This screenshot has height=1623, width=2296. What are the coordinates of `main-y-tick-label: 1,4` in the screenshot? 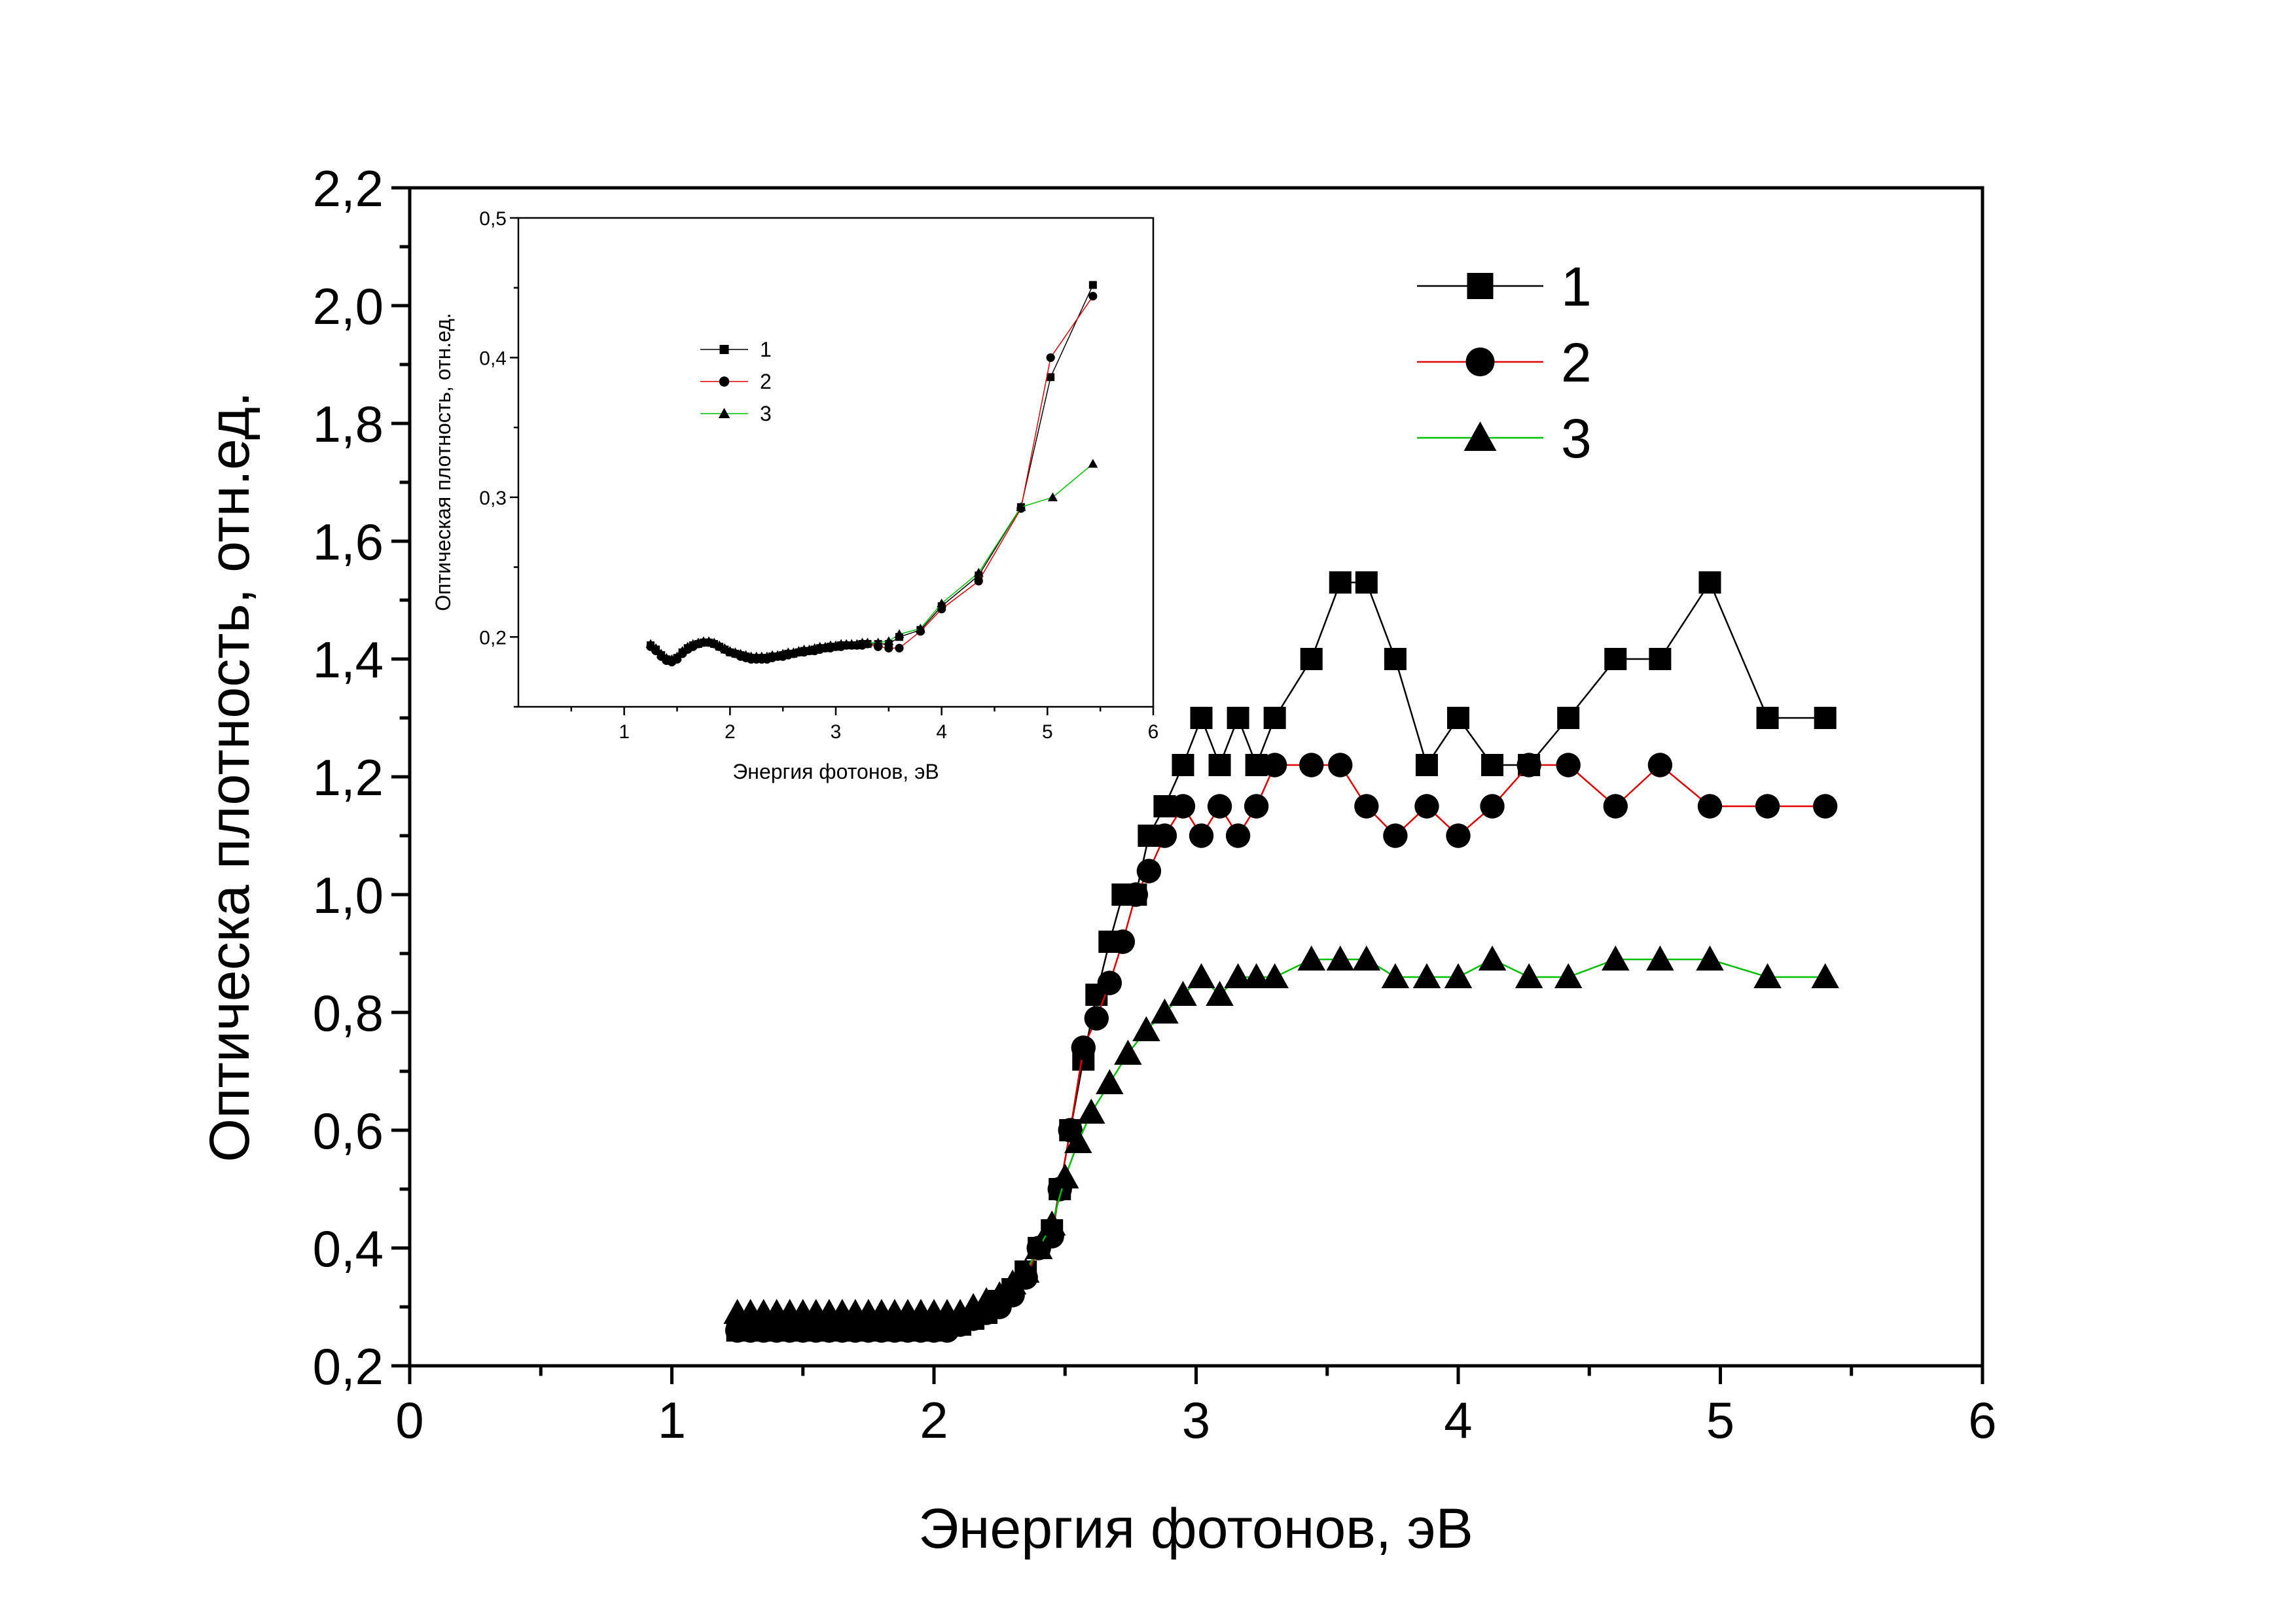 It's located at (348, 659).